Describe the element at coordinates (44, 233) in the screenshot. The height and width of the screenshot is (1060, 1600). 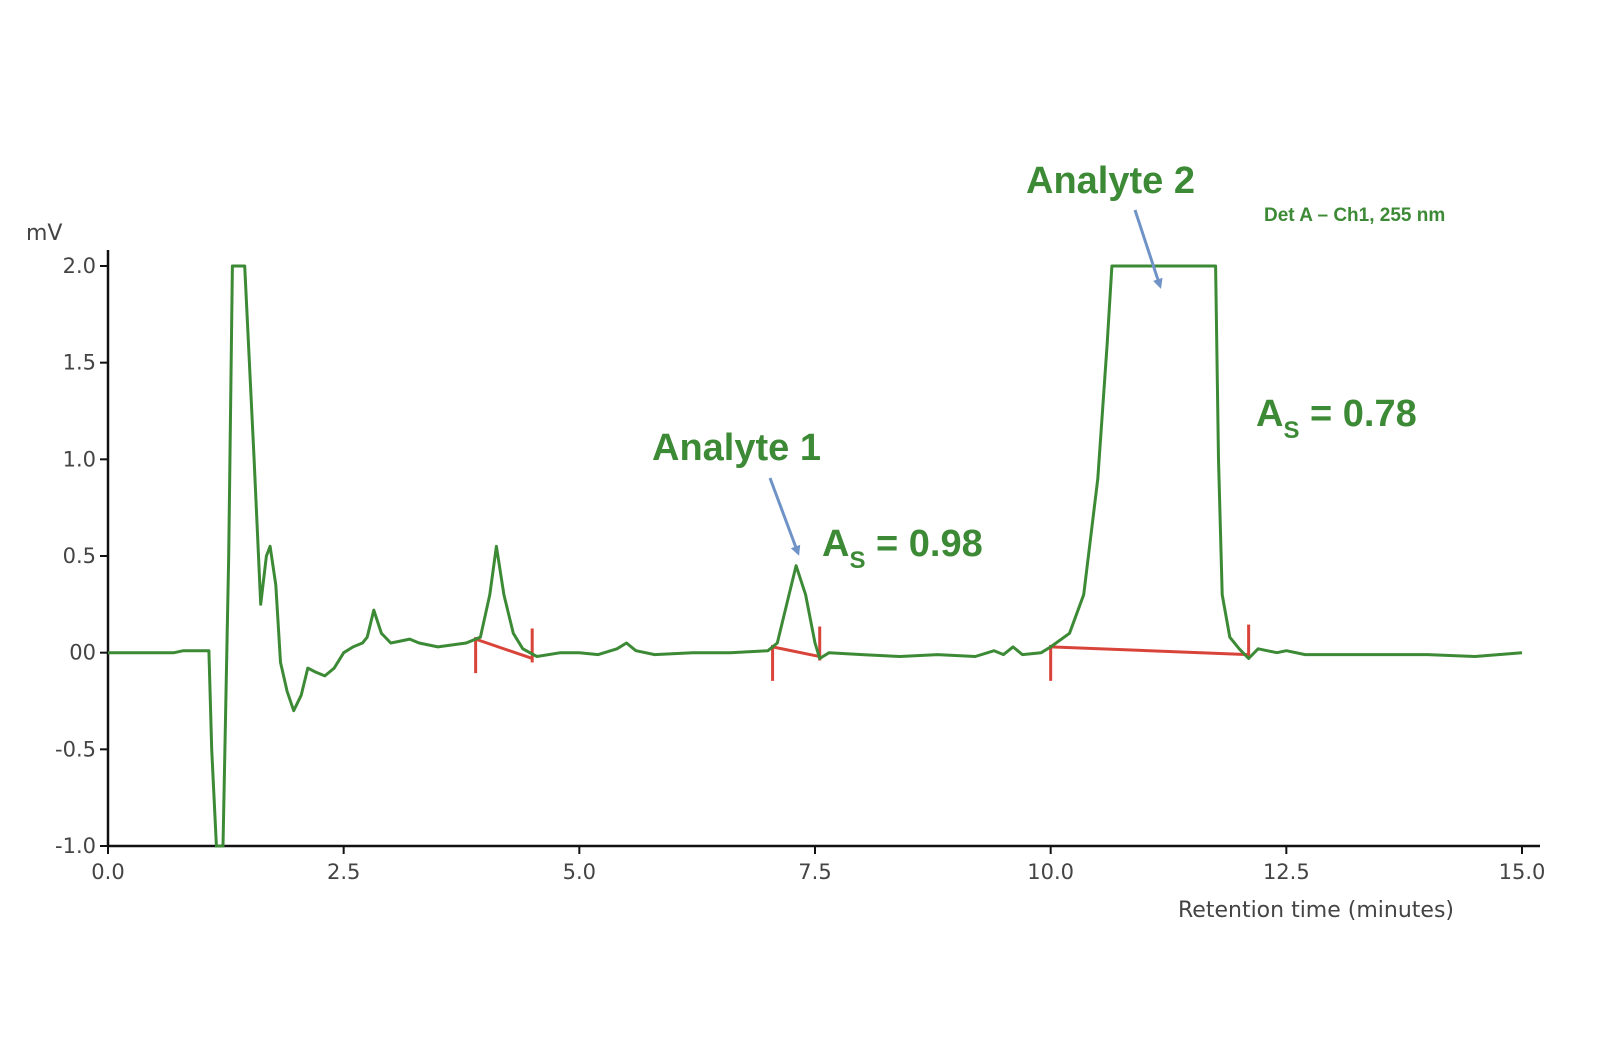
I see `y-axis-title: mV` at that location.